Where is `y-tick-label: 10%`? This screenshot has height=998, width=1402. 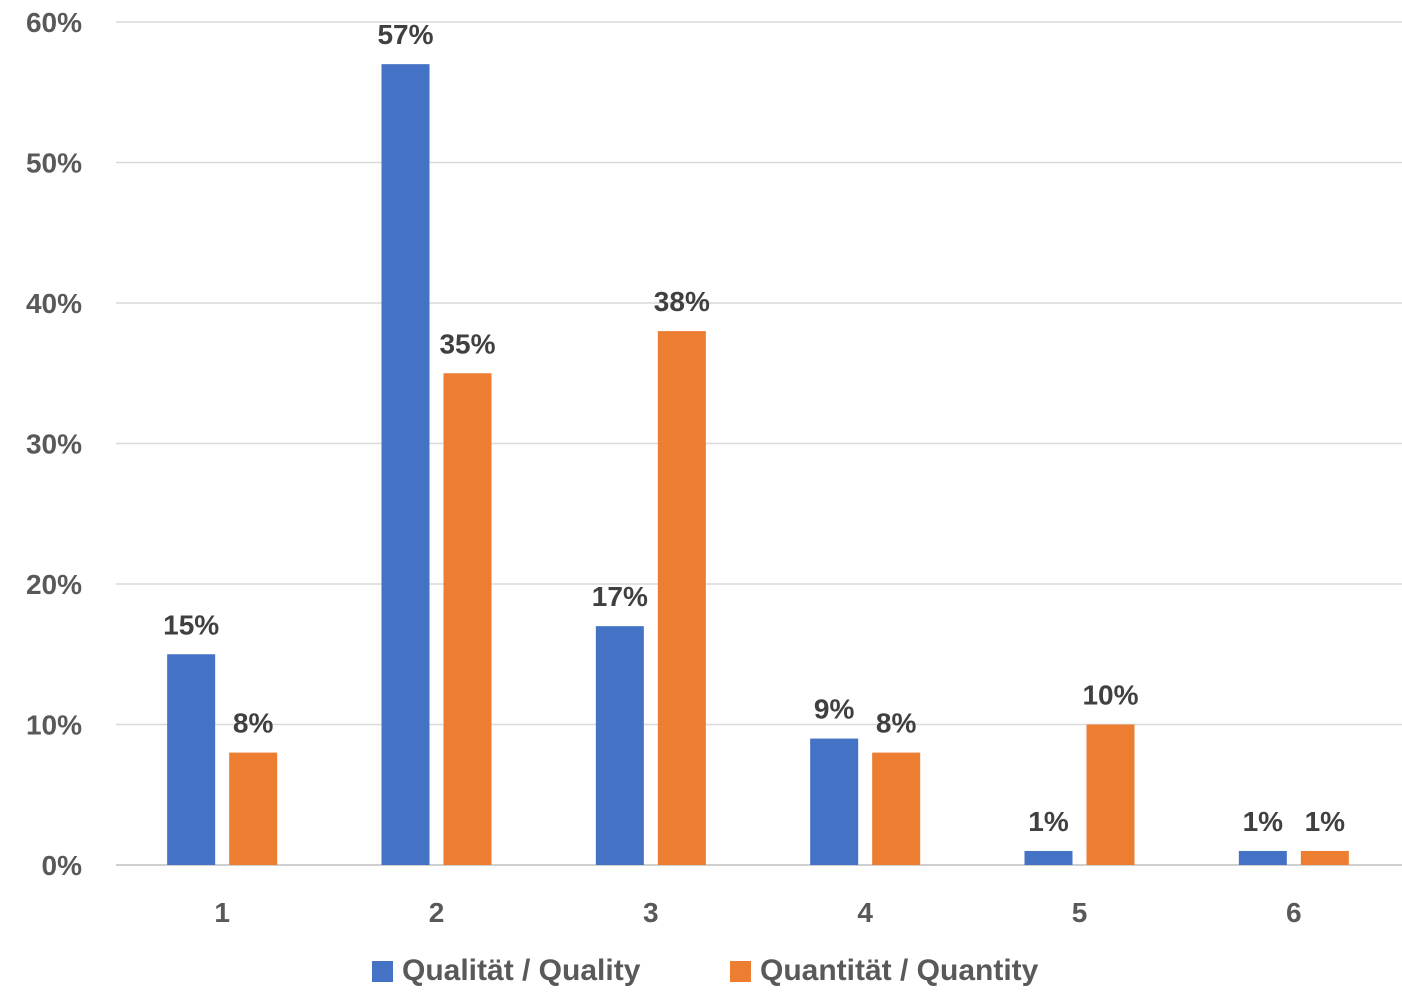 y-tick-label: 10% is located at coordinates (54, 725).